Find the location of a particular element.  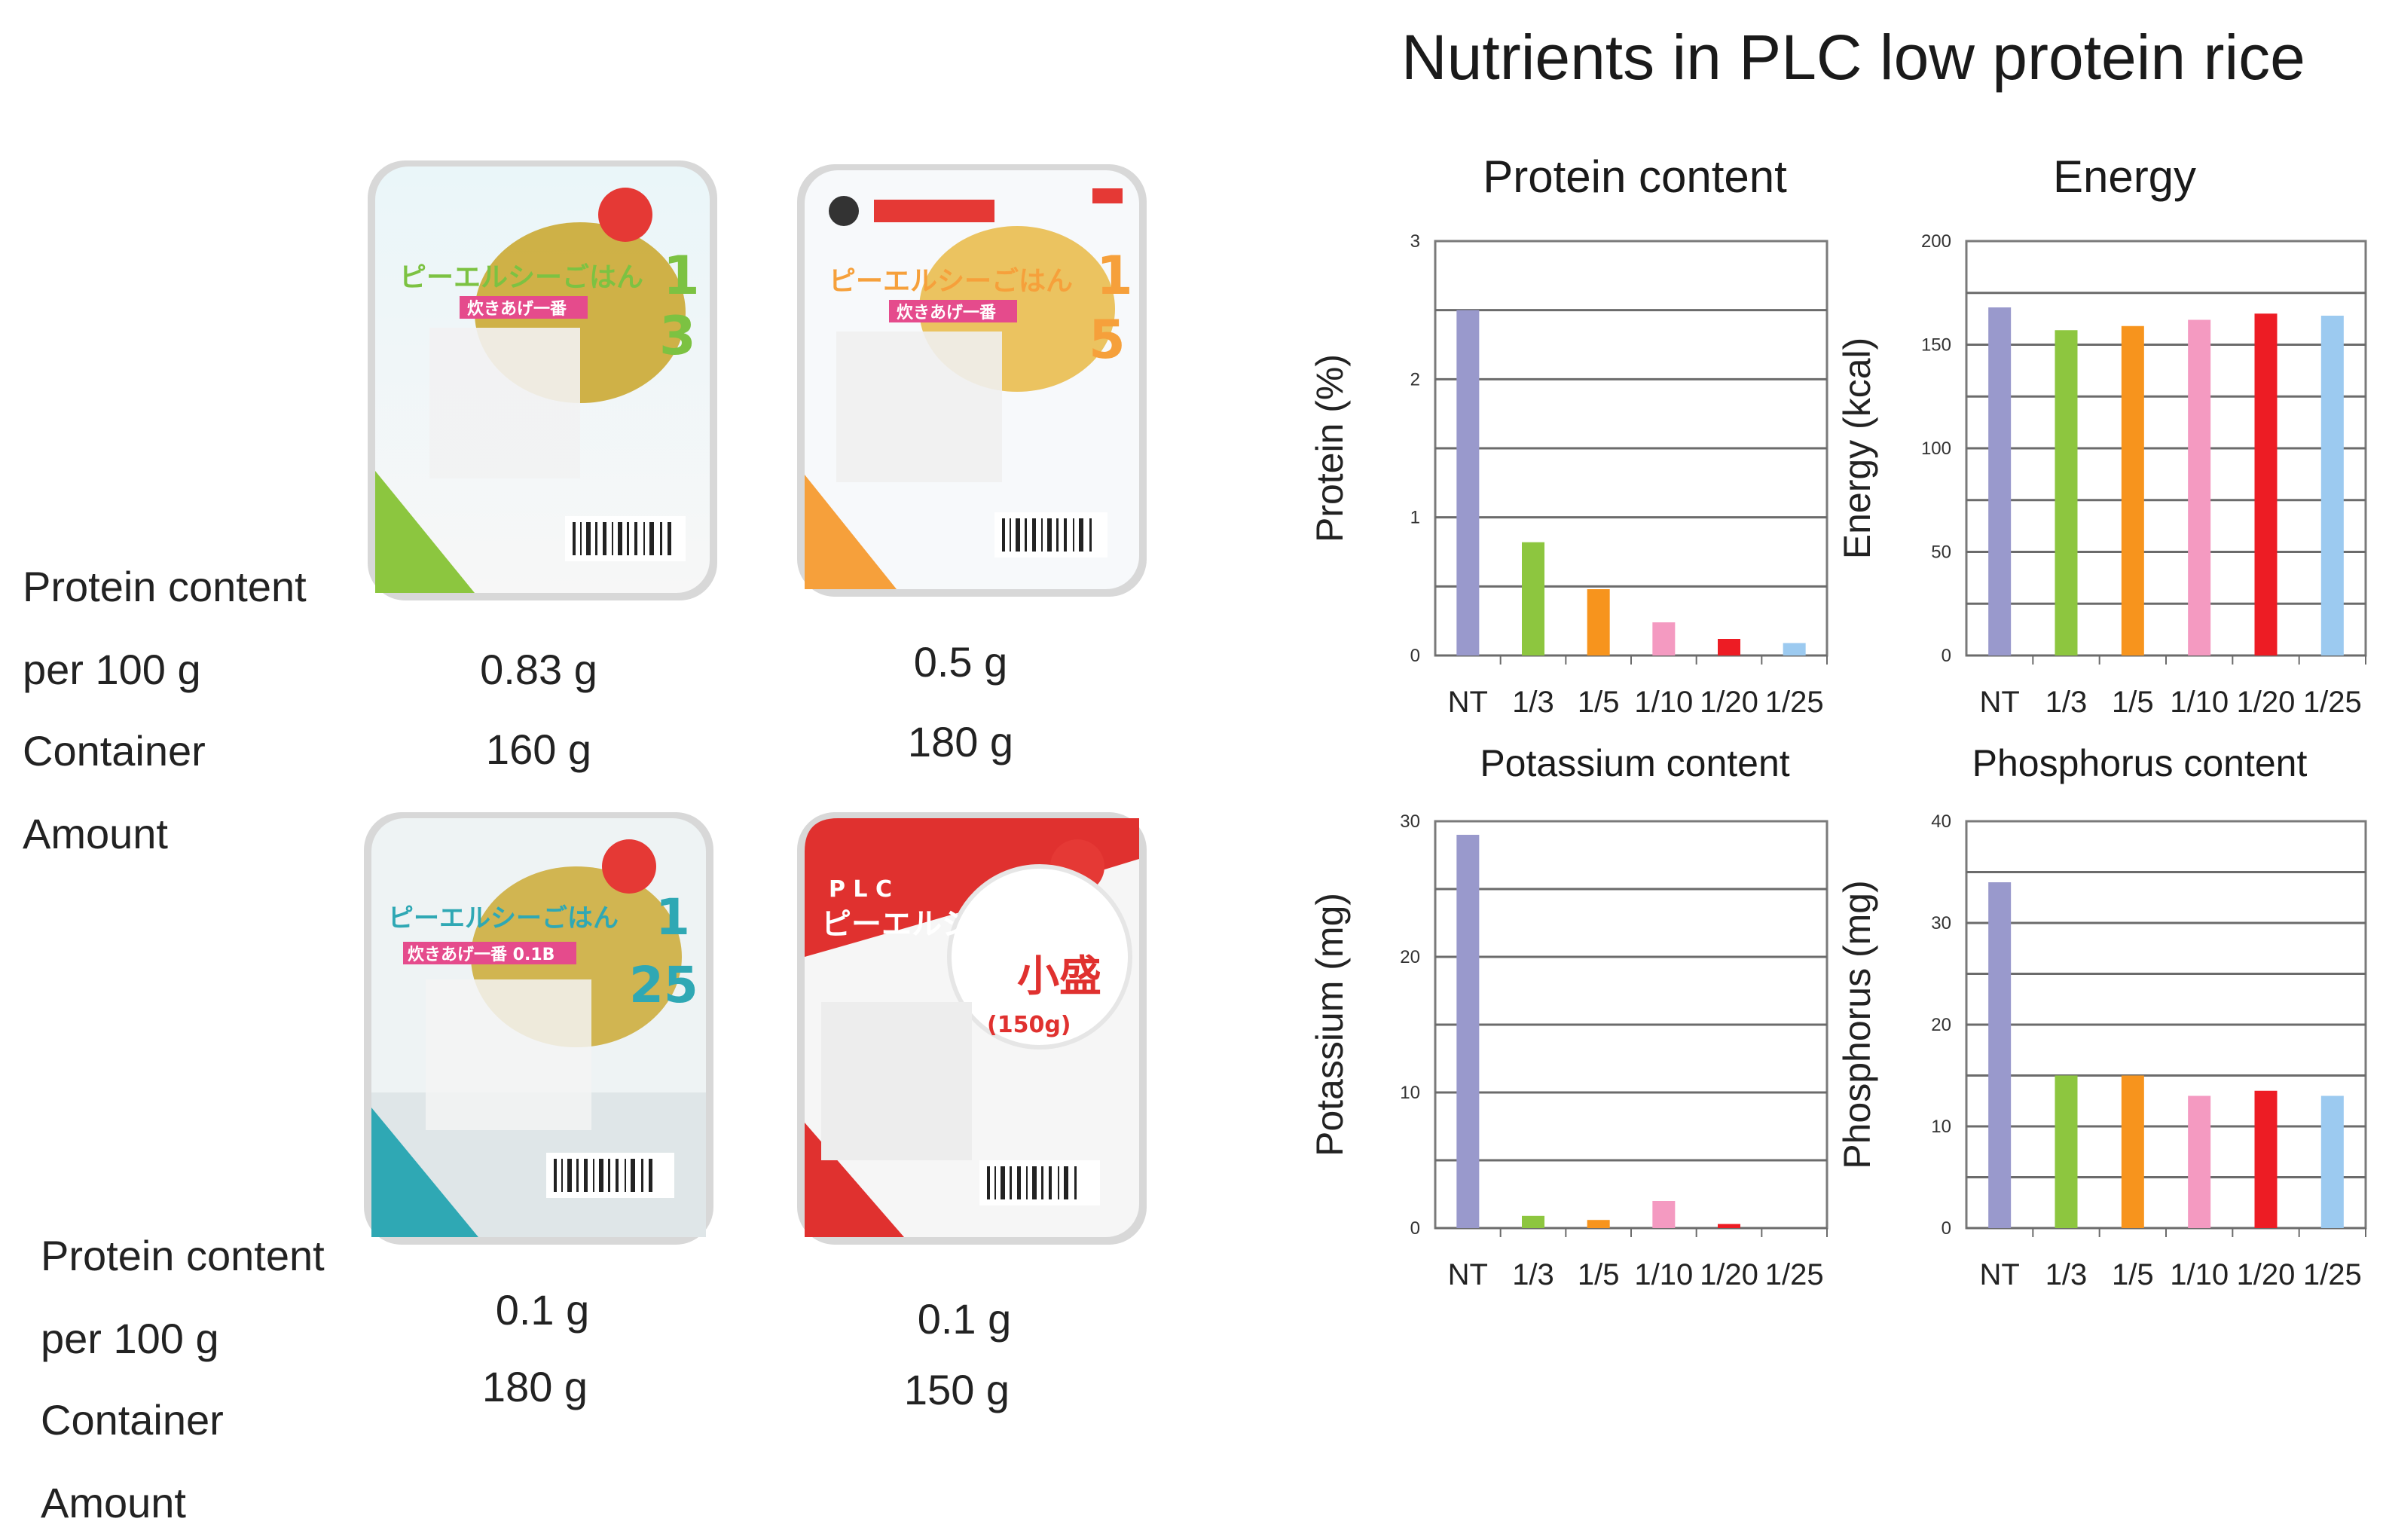

label-amount-top: Amount is located at coordinates (95, 834).